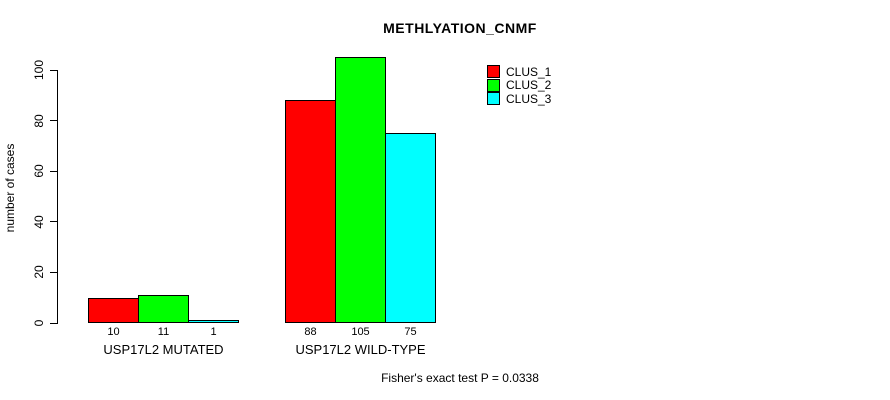  Describe the element at coordinates (460, 28) in the screenshot. I see `chart-title: METHLYATION_CNMF` at that location.